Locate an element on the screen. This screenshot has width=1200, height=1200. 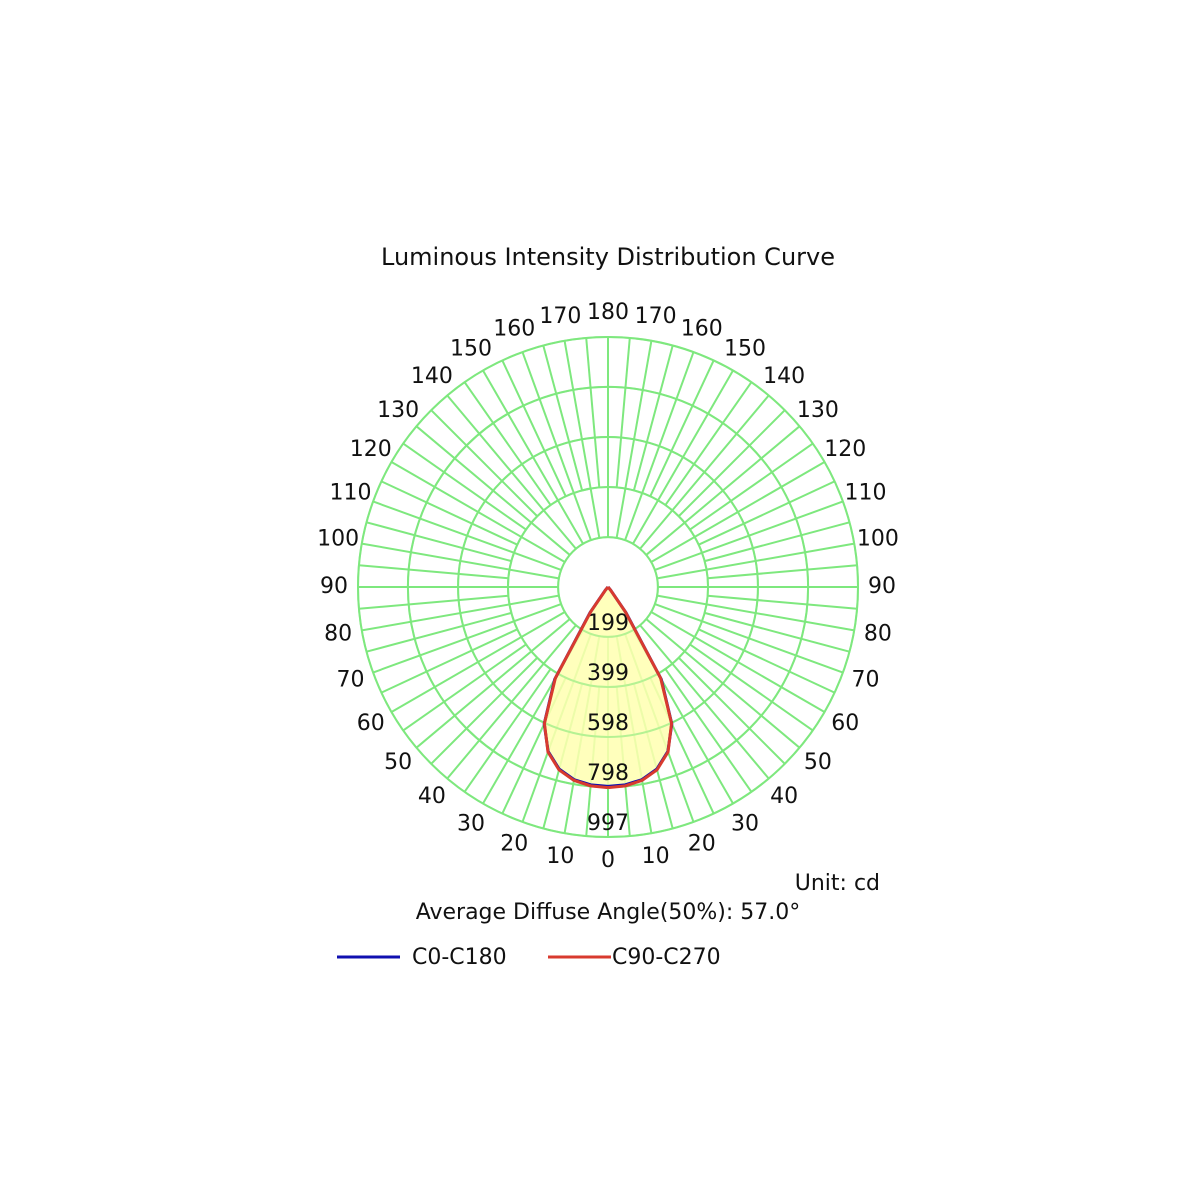
legend-label: C0-C180 is located at coordinates (459, 957).